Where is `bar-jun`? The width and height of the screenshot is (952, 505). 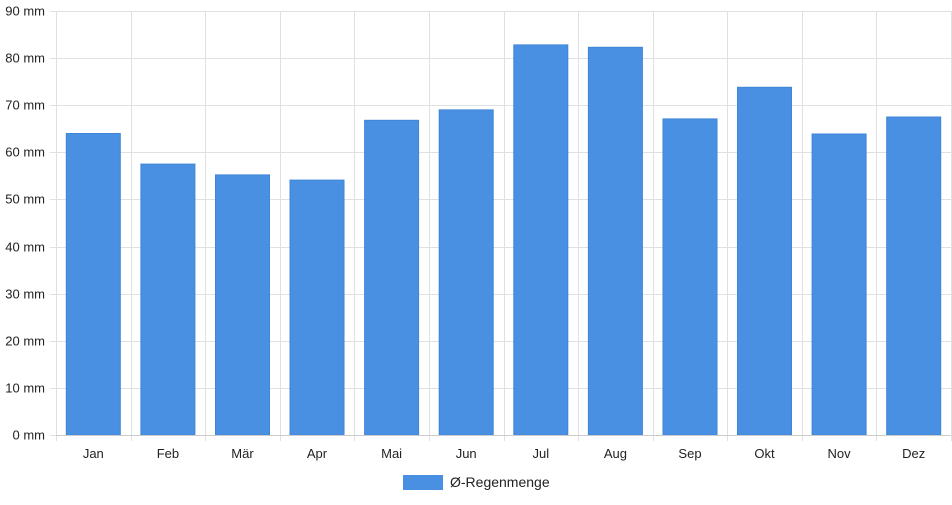
bar-jun is located at coordinates (466, 272).